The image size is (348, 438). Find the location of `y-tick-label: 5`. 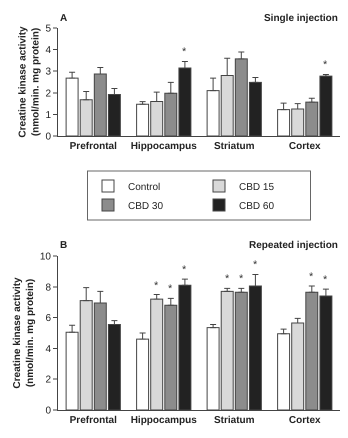

y-tick-label: 5 is located at coordinates (48, 29).